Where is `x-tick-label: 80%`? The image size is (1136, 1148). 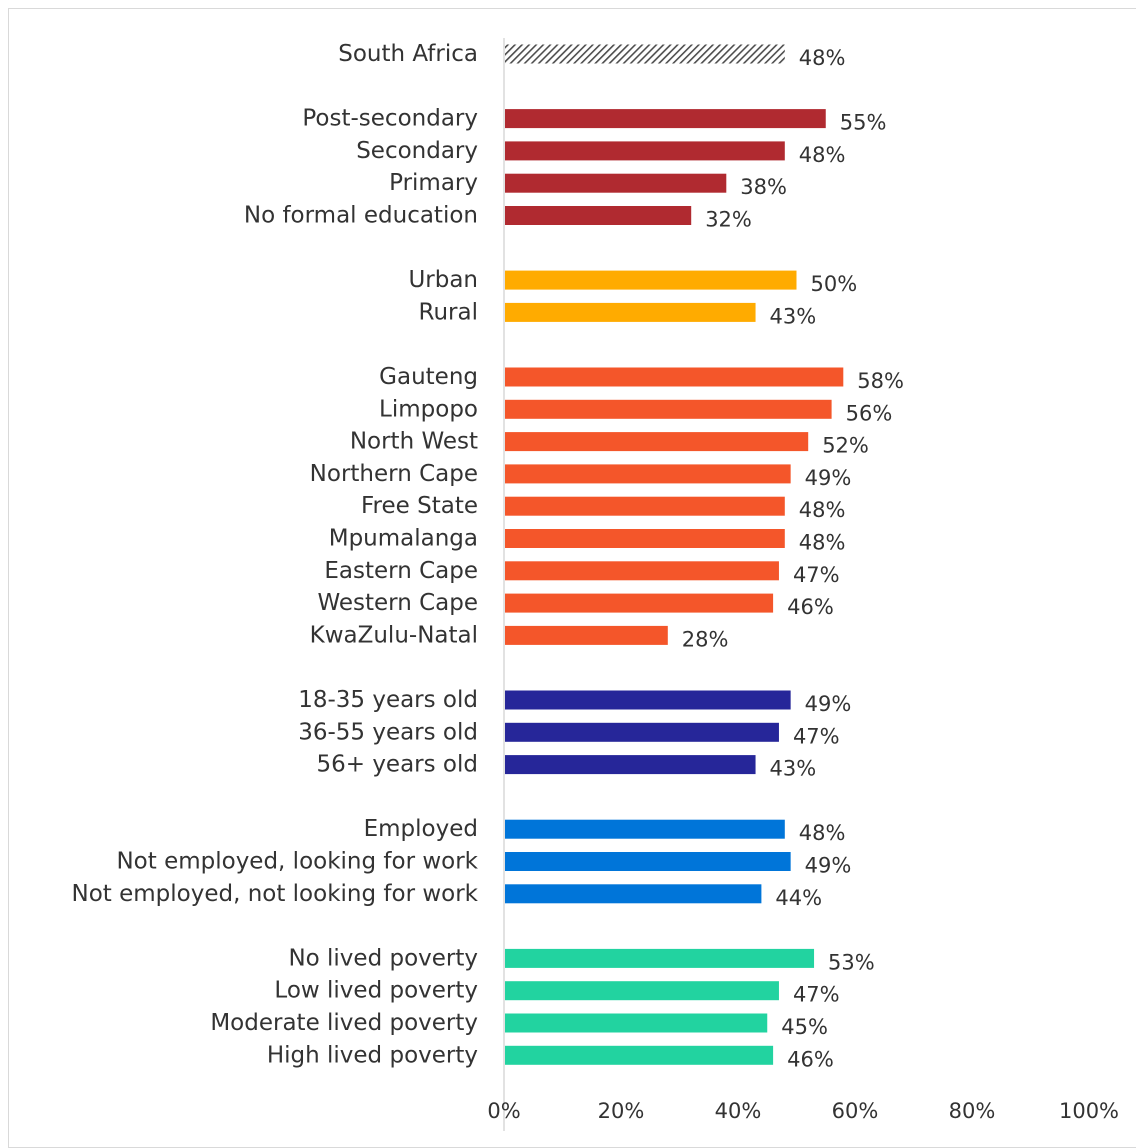
x-tick-label: 80% is located at coordinates (972, 1111).